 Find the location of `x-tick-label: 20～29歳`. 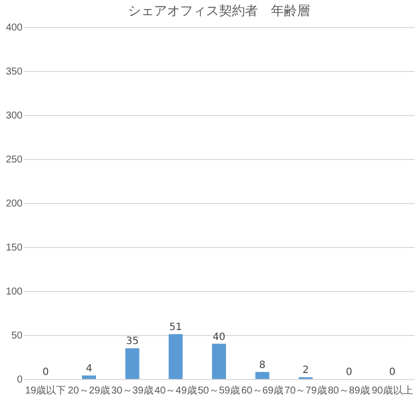

x-tick-label: 20～29歳 is located at coordinates (89, 390).